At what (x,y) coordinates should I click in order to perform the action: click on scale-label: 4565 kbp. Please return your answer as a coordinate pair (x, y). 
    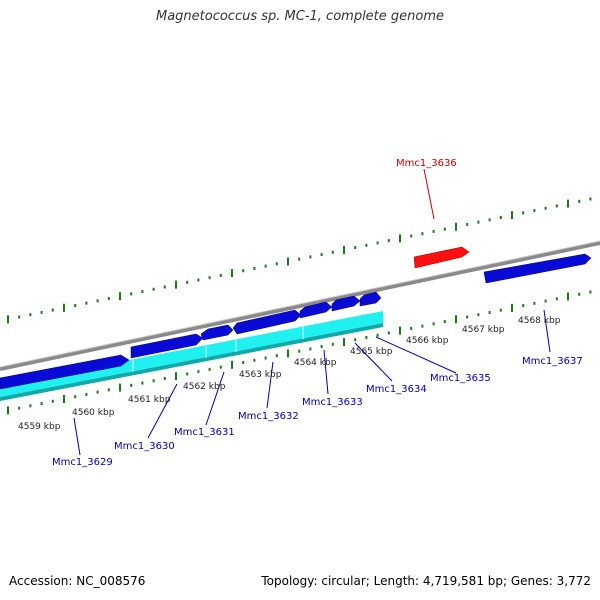
    Looking at the image, I should click on (371, 352).